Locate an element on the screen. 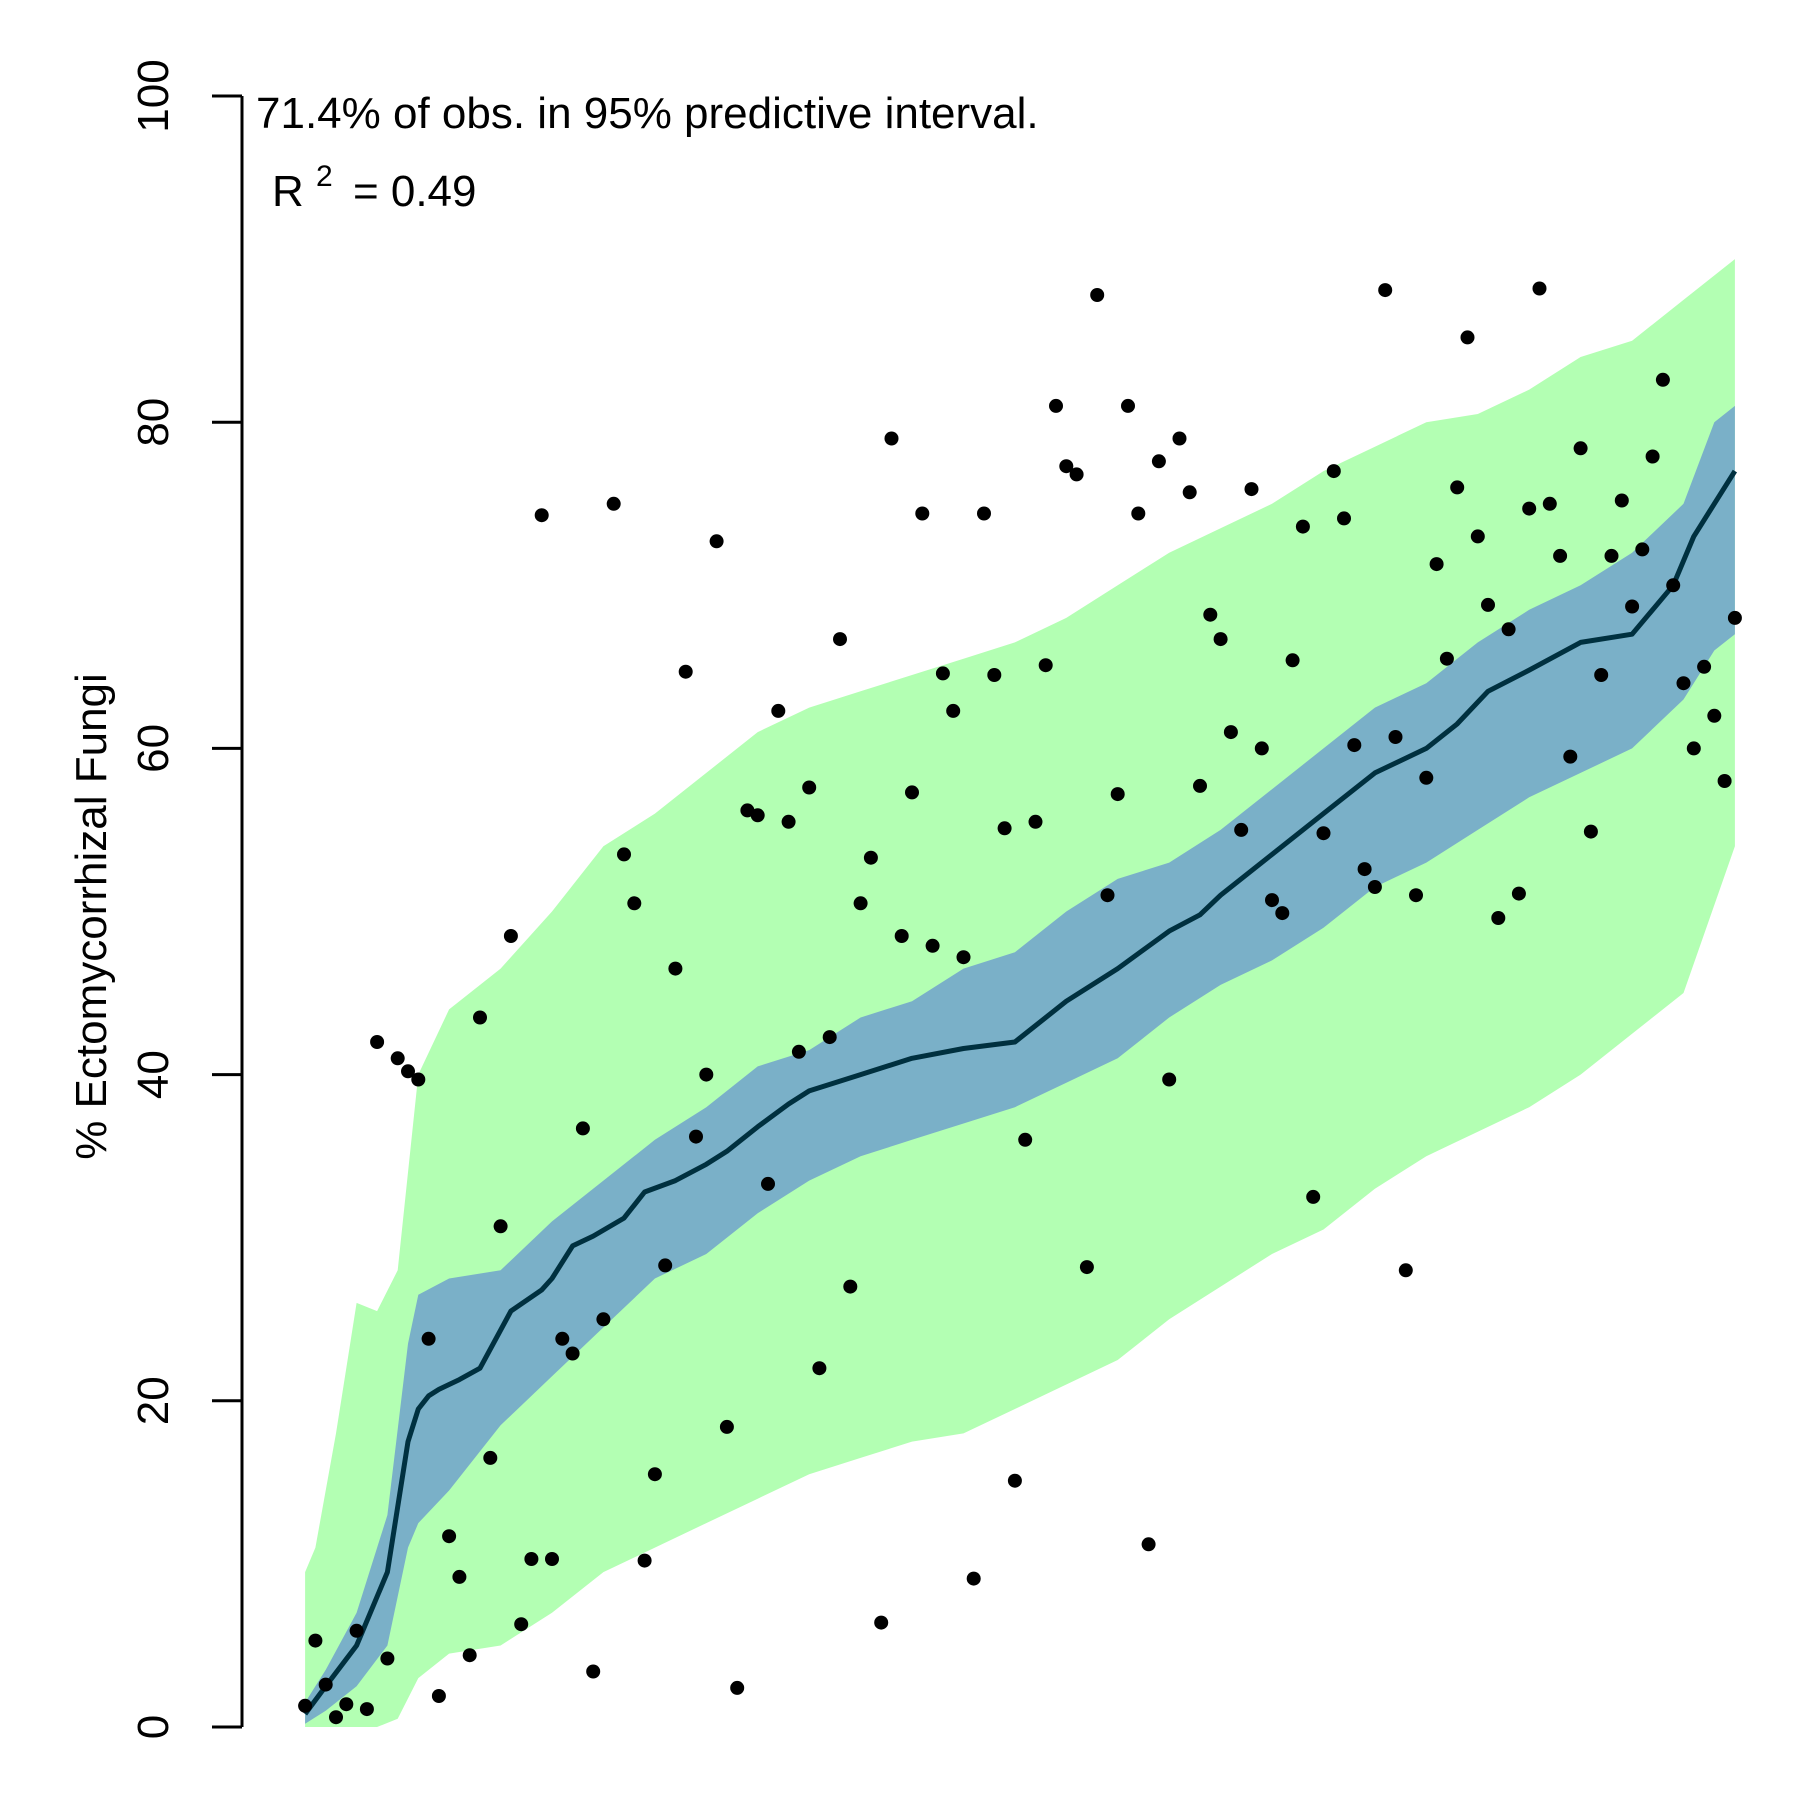 The image size is (1800, 1800). y-tick-label: 80 is located at coordinates (153, 422).